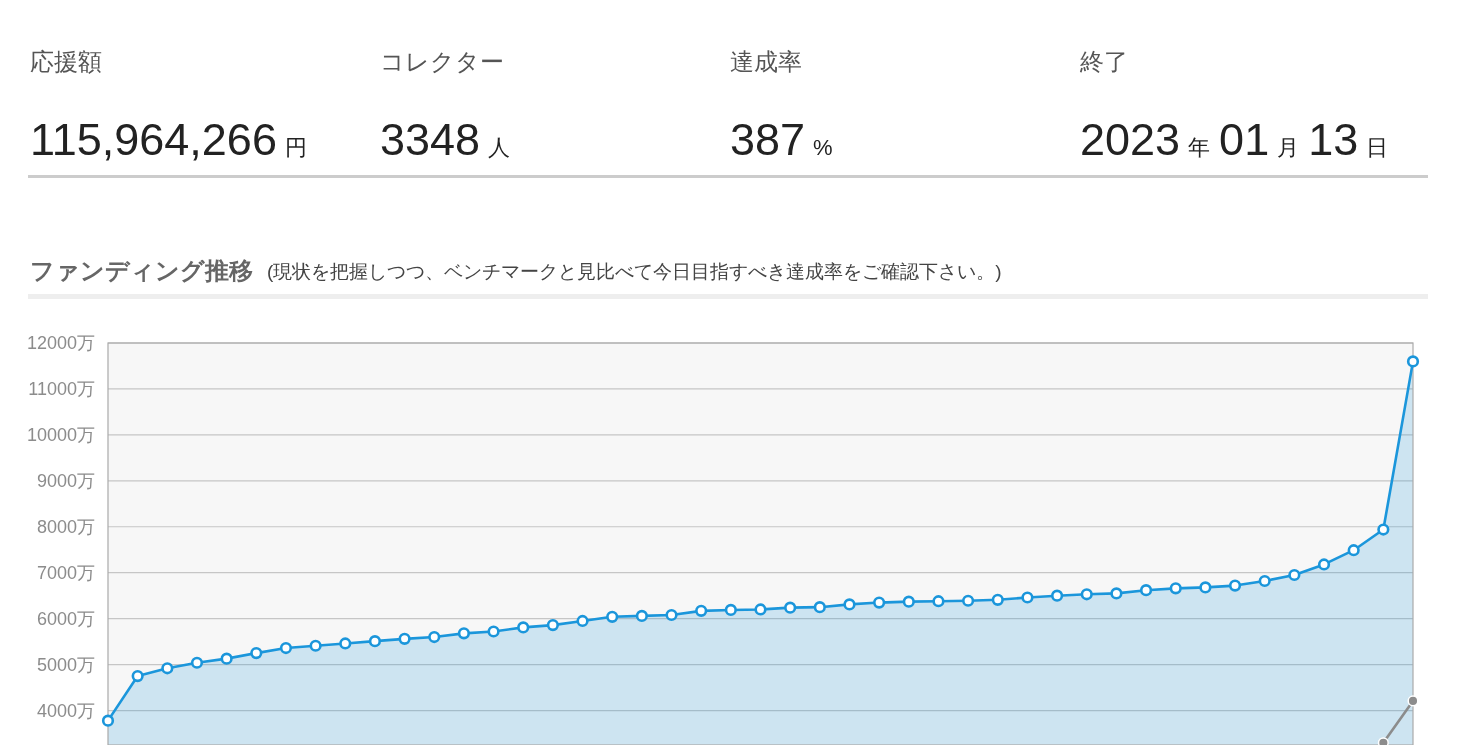 This screenshot has height=745, width=1460. I want to click on chart-title: ファンディング推移, so click(141, 270).